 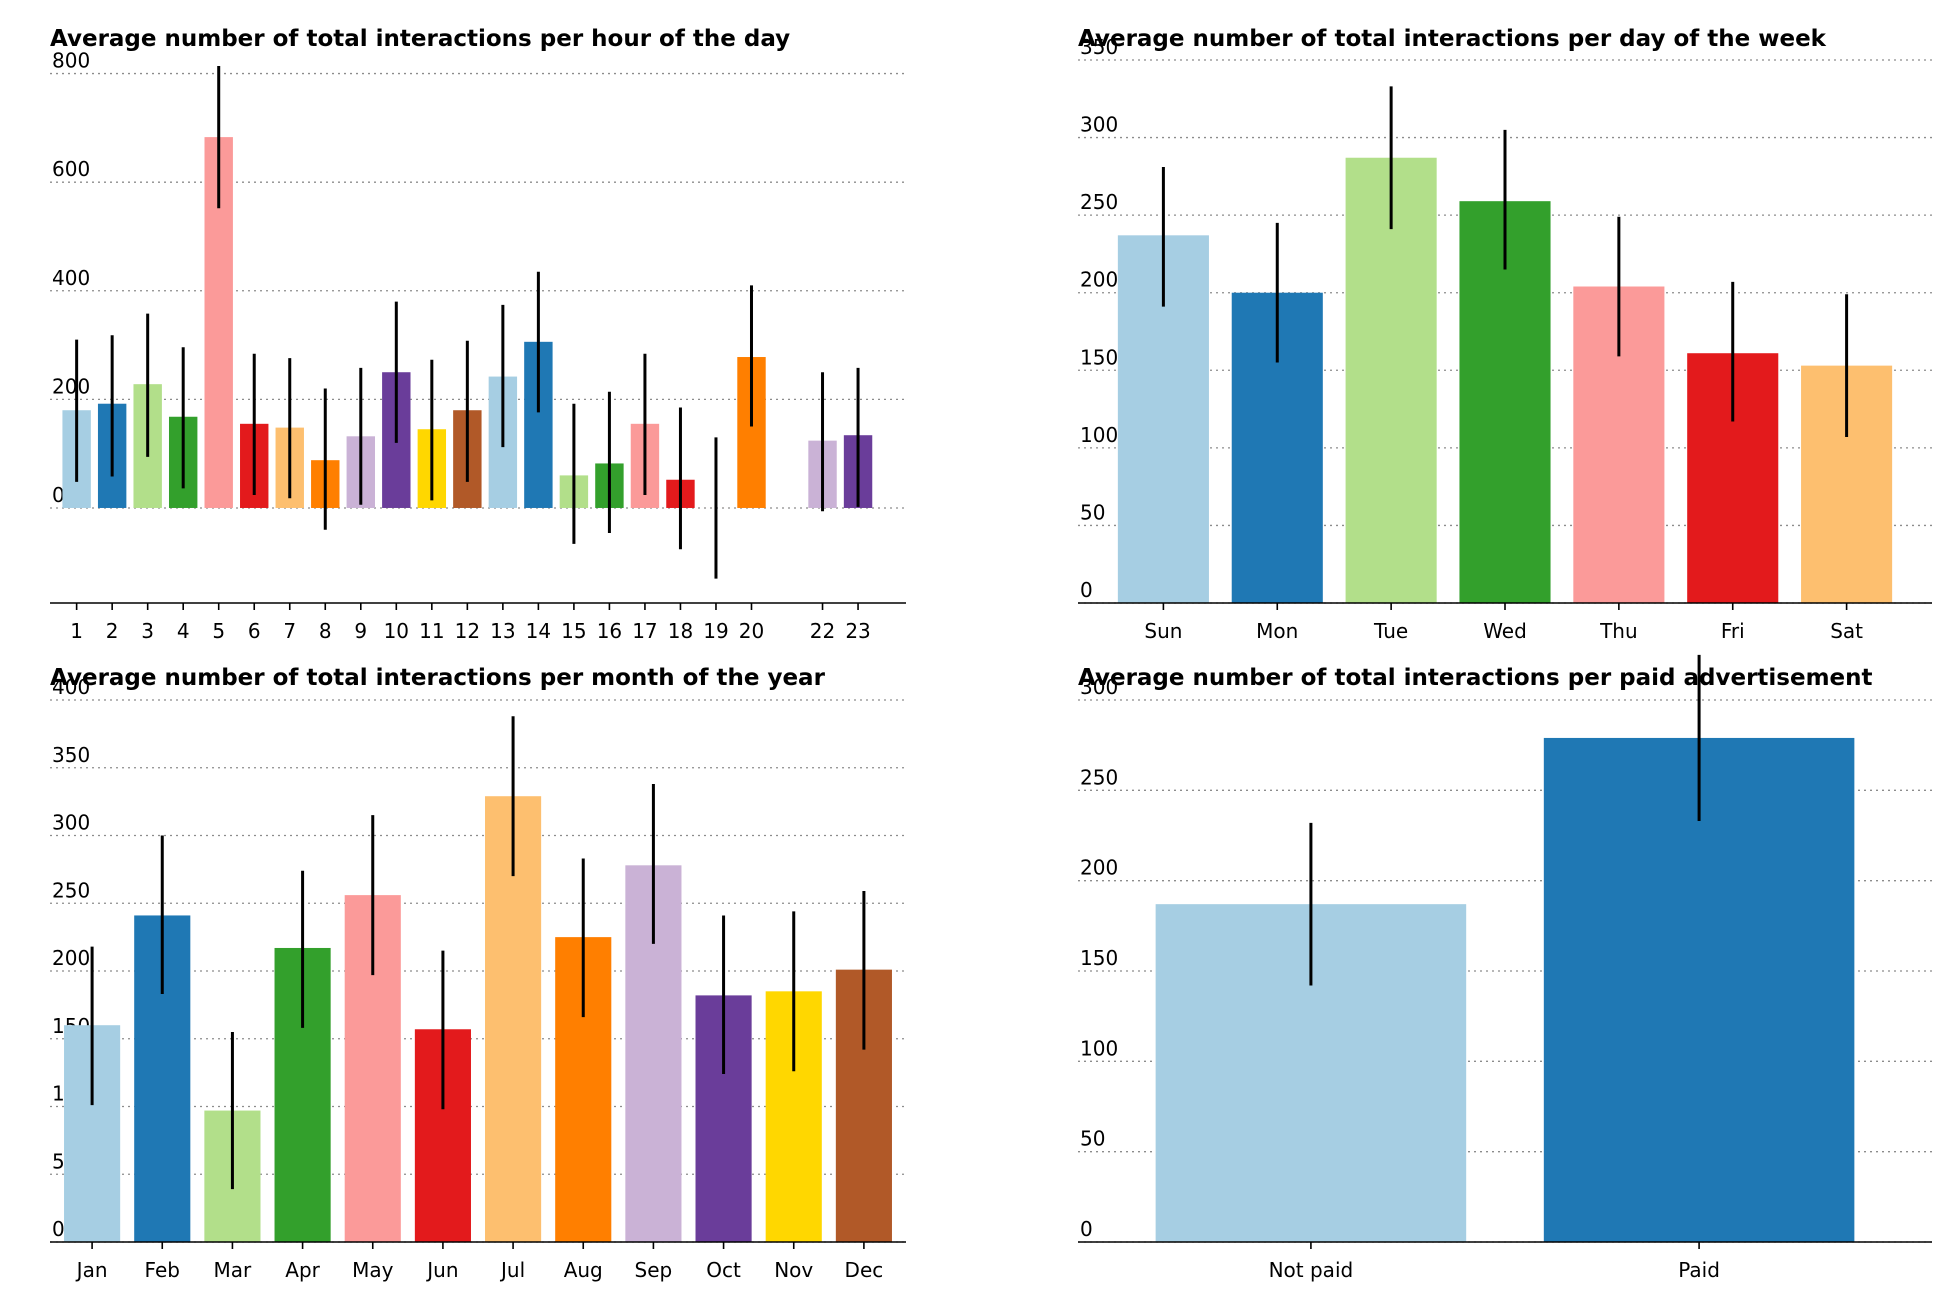 What do you see at coordinates (254, 631) in the screenshot?
I see `x-tick-label: 6` at bounding box center [254, 631].